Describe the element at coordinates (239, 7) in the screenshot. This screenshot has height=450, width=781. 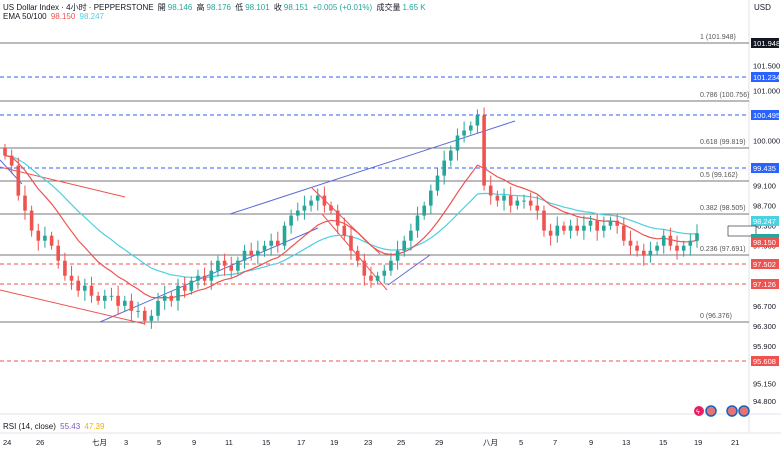
I see `low-label: 低` at that location.